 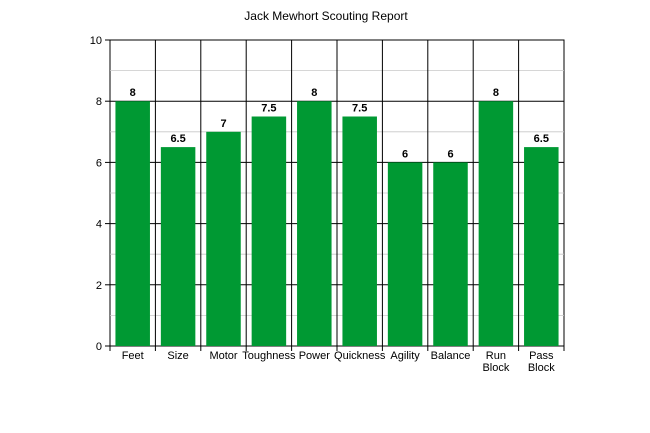 I want to click on x-tick-label: Size, so click(x=177, y=356).